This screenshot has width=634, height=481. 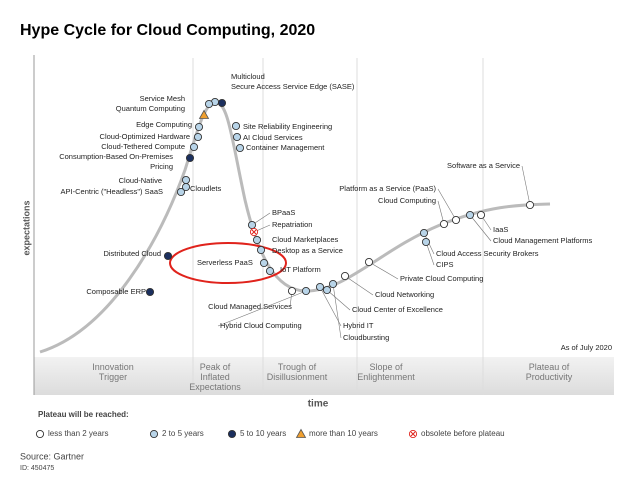 I want to click on node-label: Composable ERP, so click(x=116, y=291).